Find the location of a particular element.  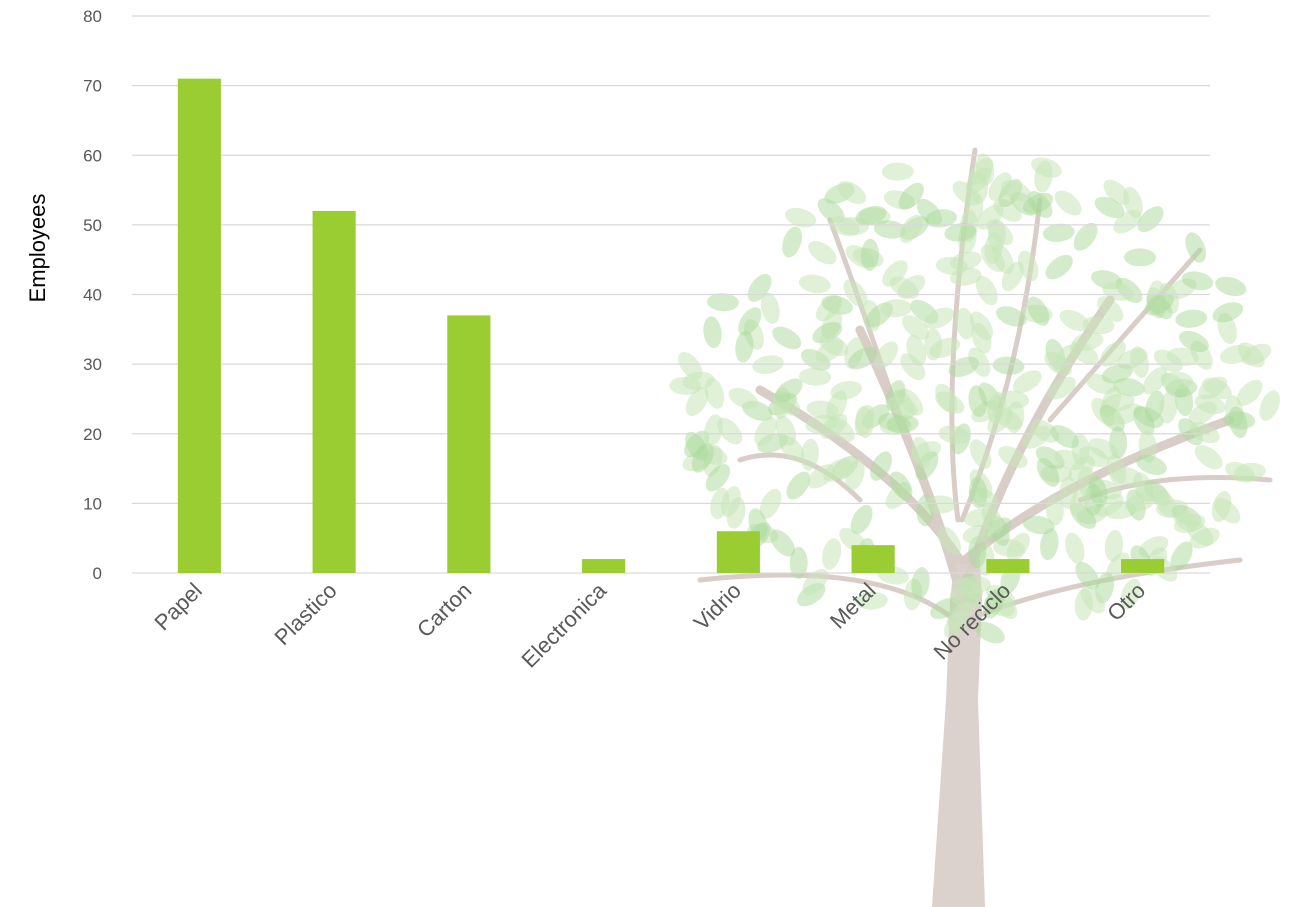

x-tick-label: Vidrio is located at coordinates (717, 606).